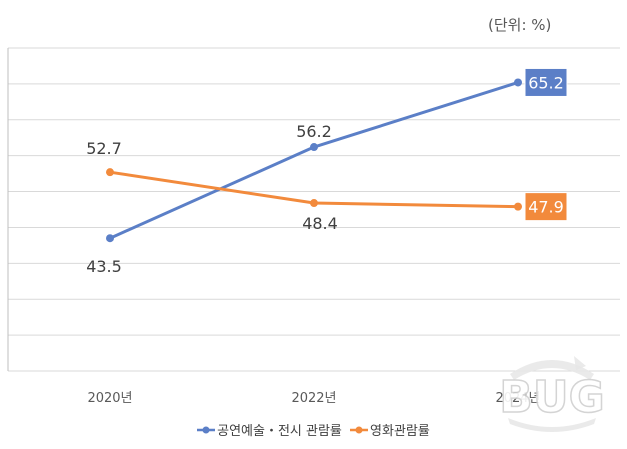 The image size is (627, 449). I want to click on bug-watermark-logo: BUG, so click(552, 394).